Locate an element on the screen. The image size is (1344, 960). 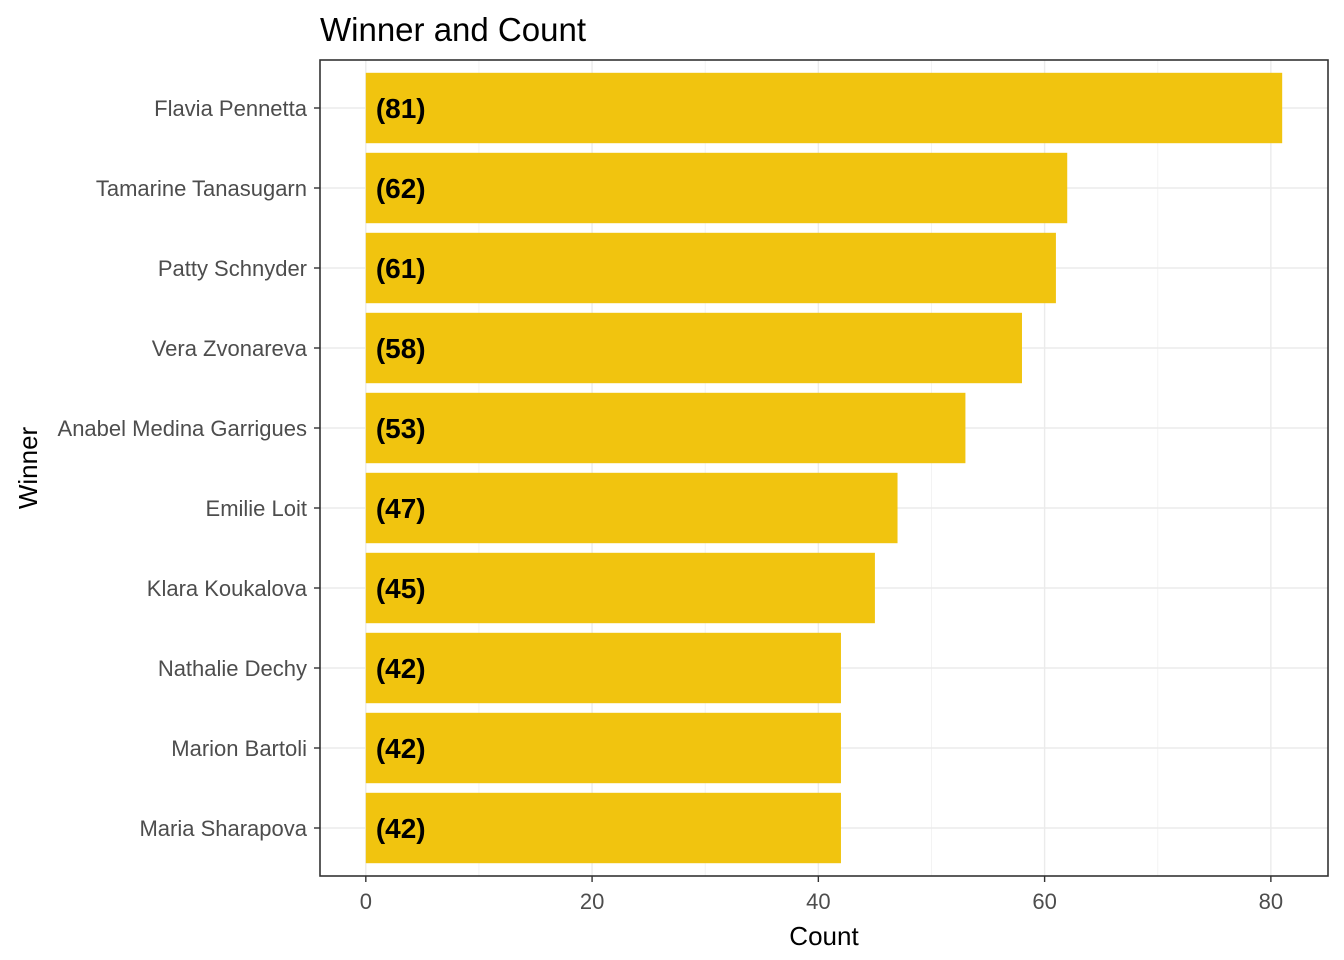
bar-data-label: (47) is located at coordinates (401, 508).